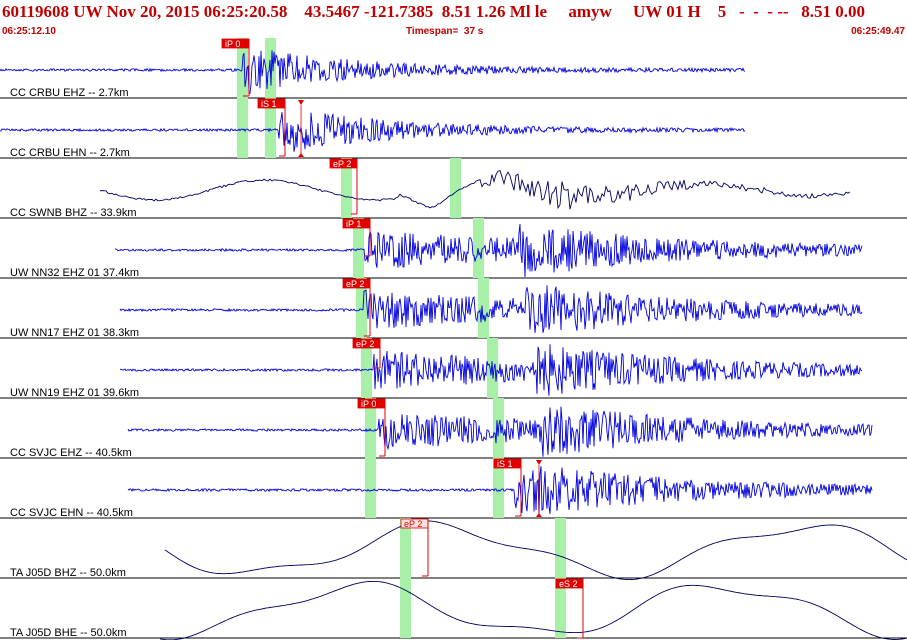  I want to click on channel-label: CC SWNB BHZ -- 33.9km, so click(73, 213).